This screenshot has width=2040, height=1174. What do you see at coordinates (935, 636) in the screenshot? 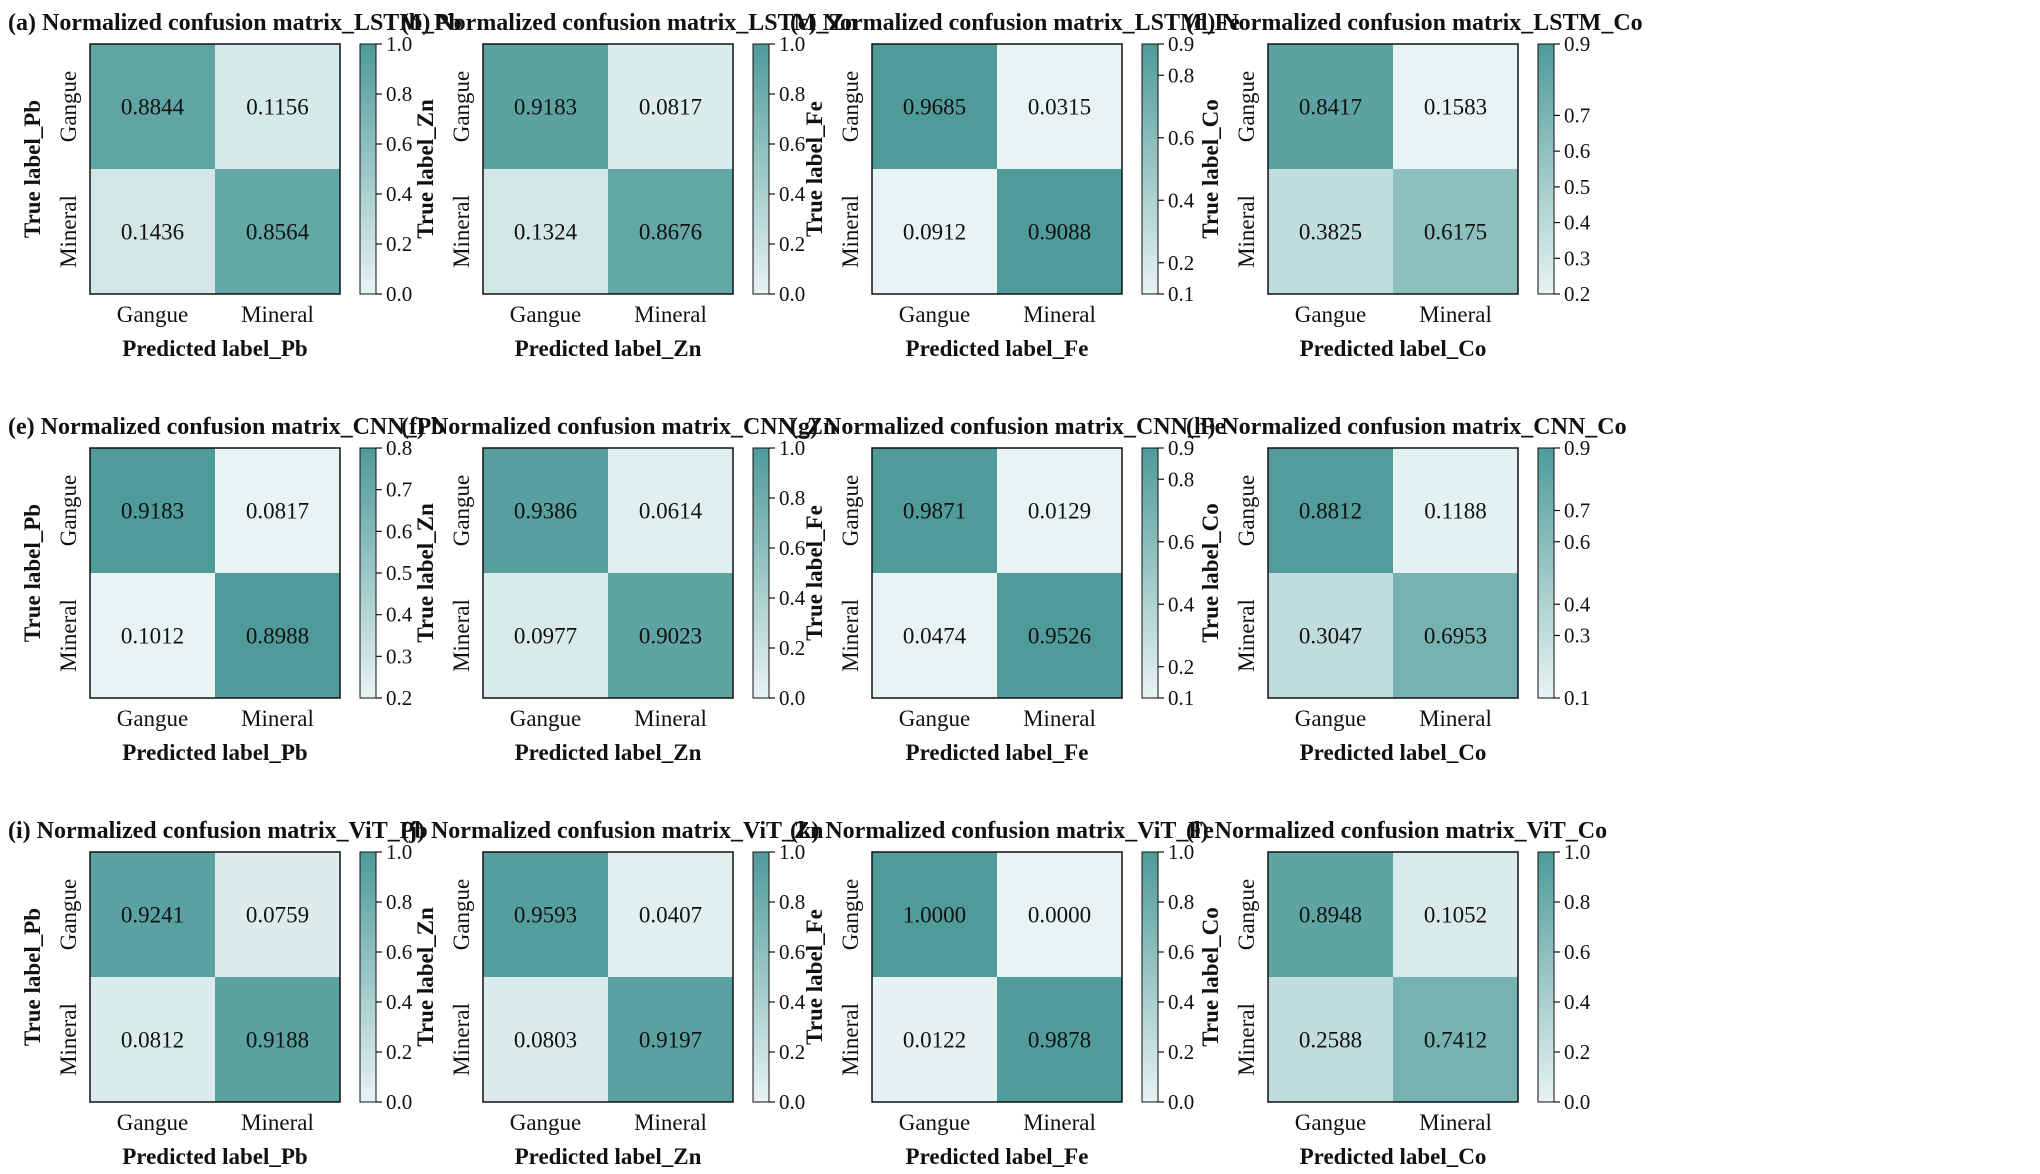
I see `cell-value: 0.0474` at bounding box center [935, 636].